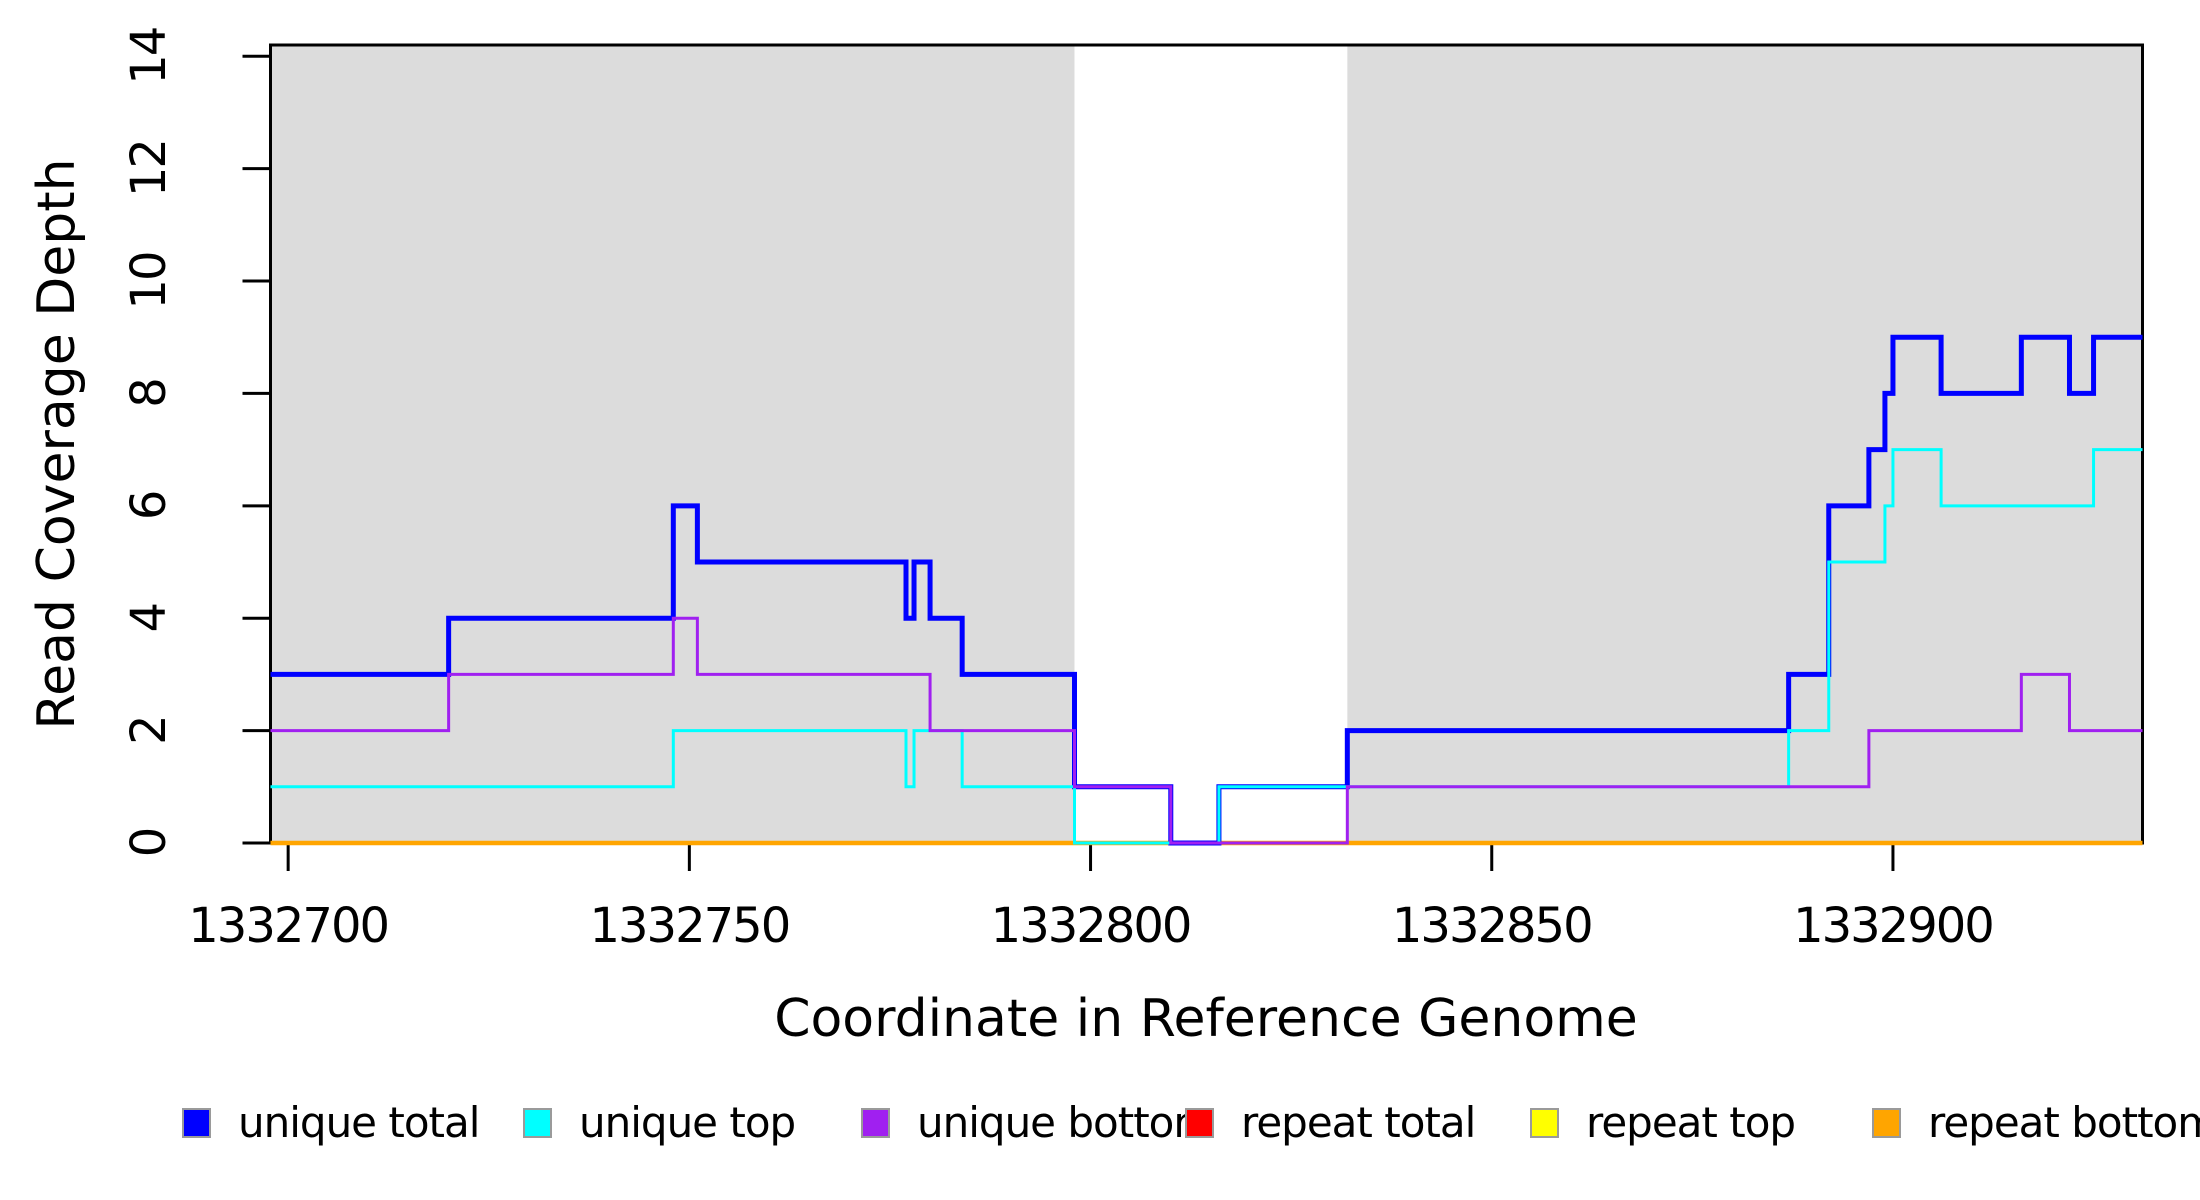 The height and width of the screenshot is (1200, 2200). Describe the element at coordinates (1358, 1122) in the screenshot. I see `legend-label: repeat total` at that location.